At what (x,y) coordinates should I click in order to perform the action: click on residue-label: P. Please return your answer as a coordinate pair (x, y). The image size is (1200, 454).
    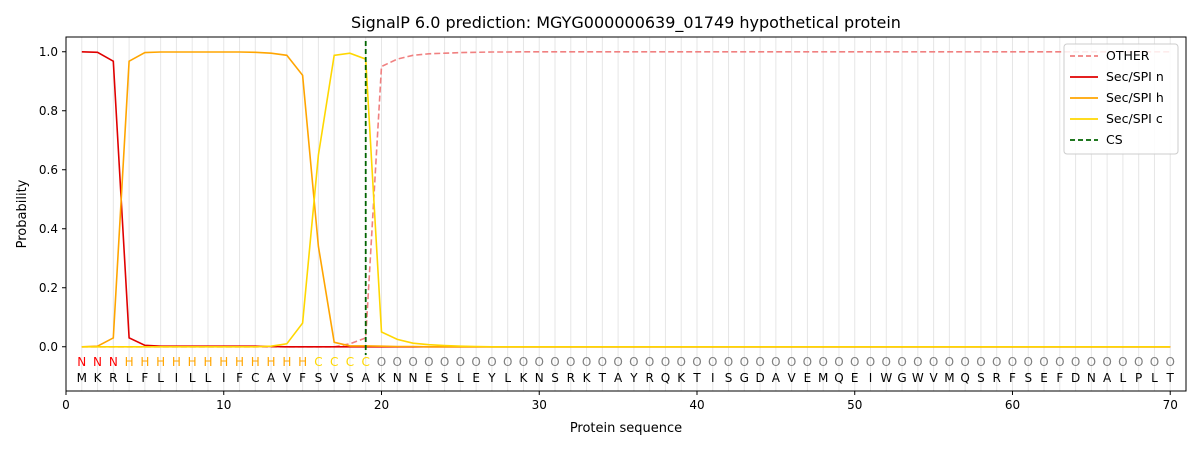
    Looking at the image, I should click on (1138, 378).